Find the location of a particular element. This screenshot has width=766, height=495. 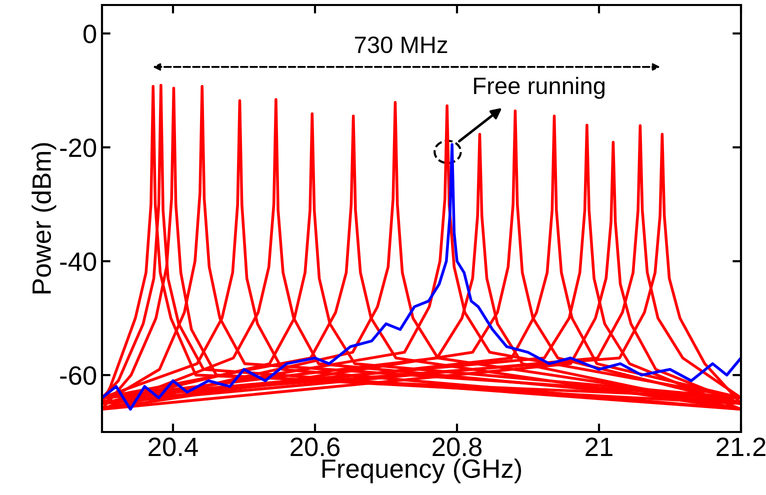

x-tick-label: 20.8 is located at coordinates (457, 447).